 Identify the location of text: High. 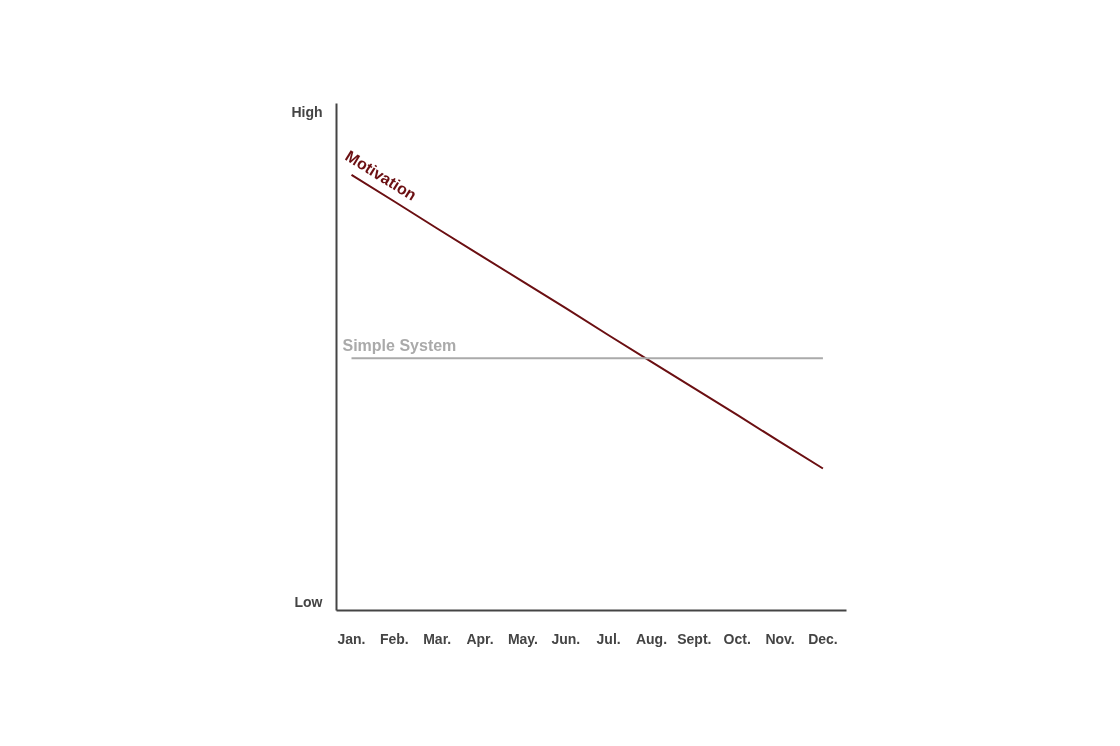
(307, 112).